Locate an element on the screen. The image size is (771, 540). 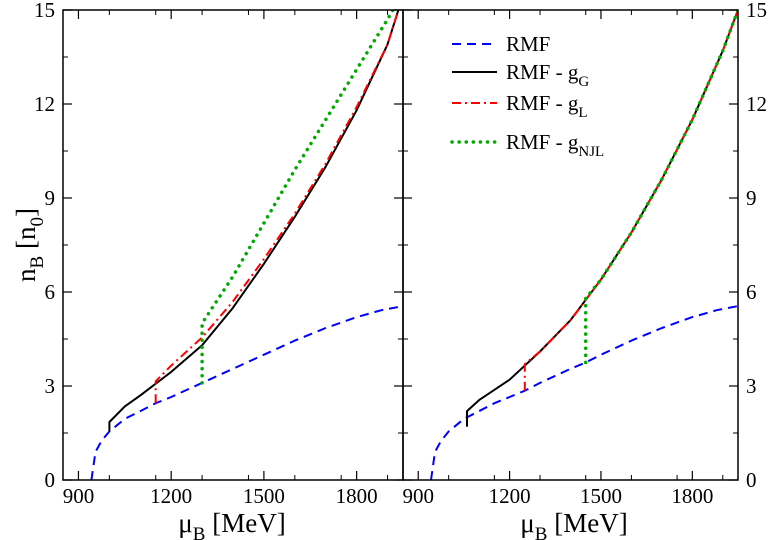
left-y-tick-label: 12 is located at coordinates (44, 104).